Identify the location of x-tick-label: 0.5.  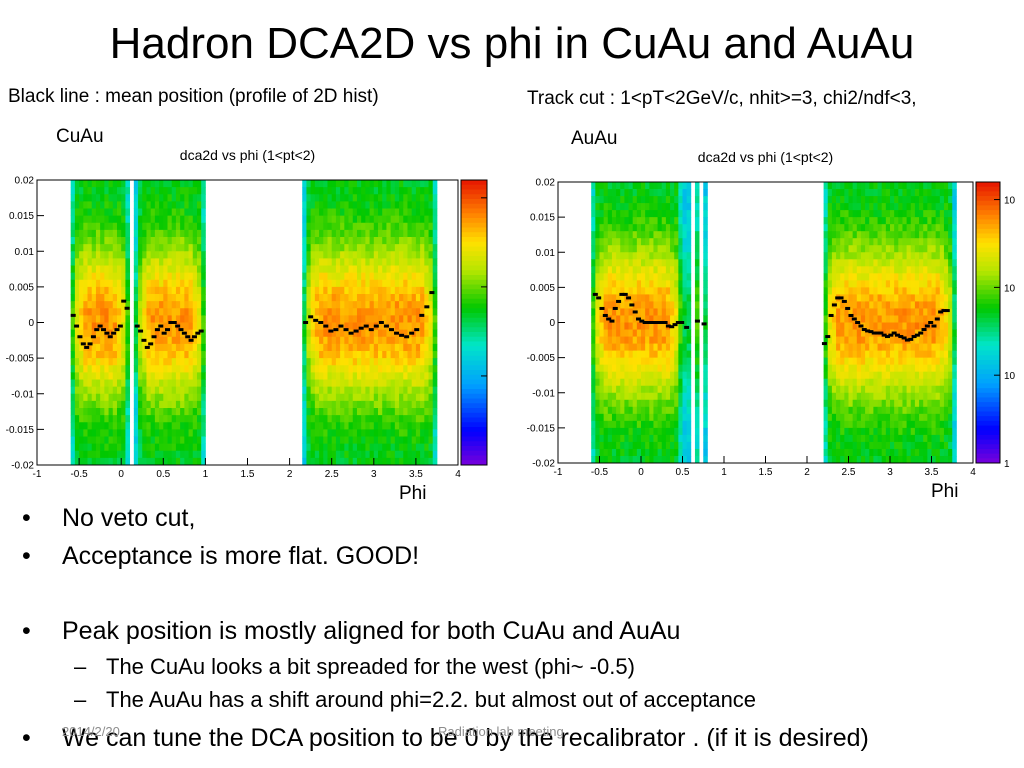
(683, 472).